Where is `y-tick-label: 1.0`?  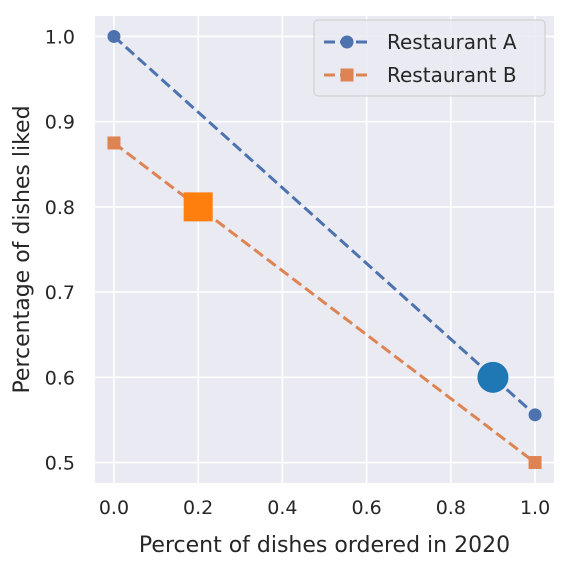
y-tick-label: 1.0 is located at coordinates (60, 37).